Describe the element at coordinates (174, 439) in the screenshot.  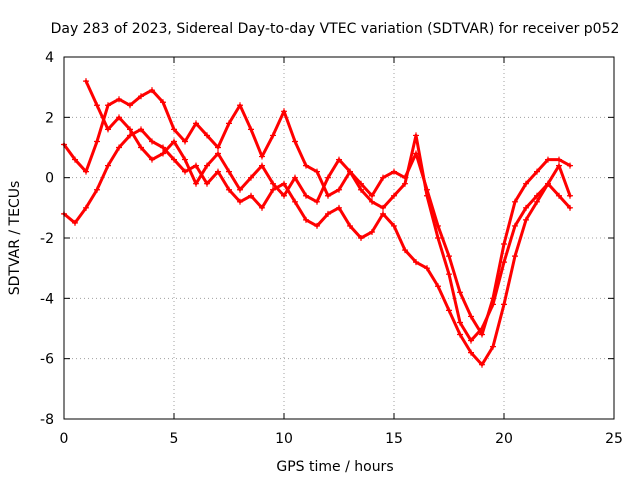
I see `x-tick-label: 5` at that location.